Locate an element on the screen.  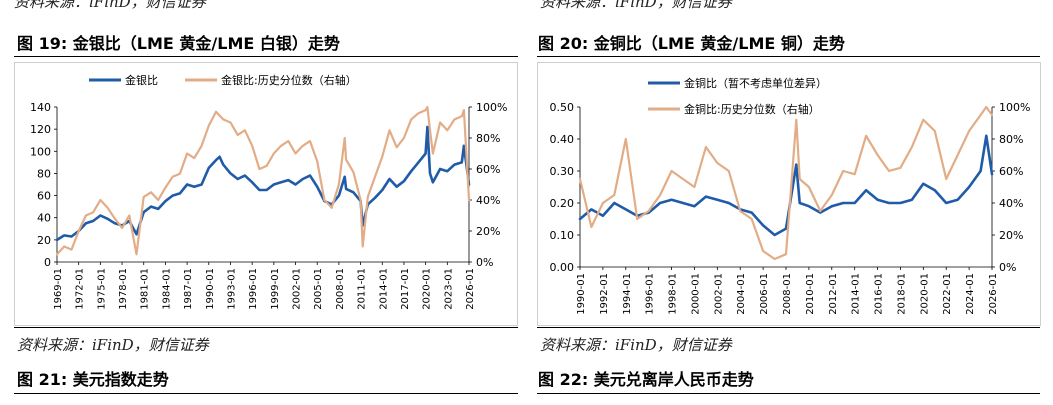
bottom-rule-right is located at coordinates (788, 327).